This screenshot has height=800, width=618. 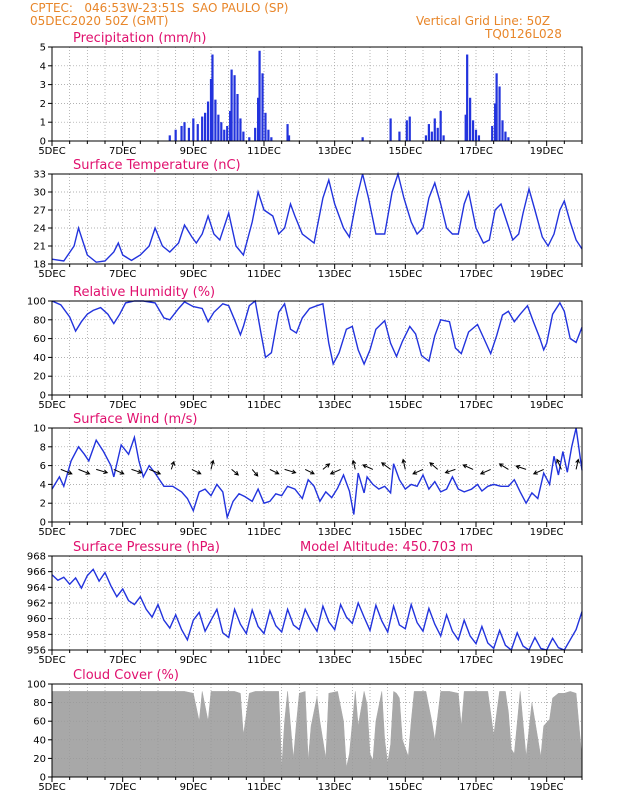 What do you see at coordinates (39, 211) in the screenshot?
I see `y-tick-label: 27` at bounding box center [39, 211].